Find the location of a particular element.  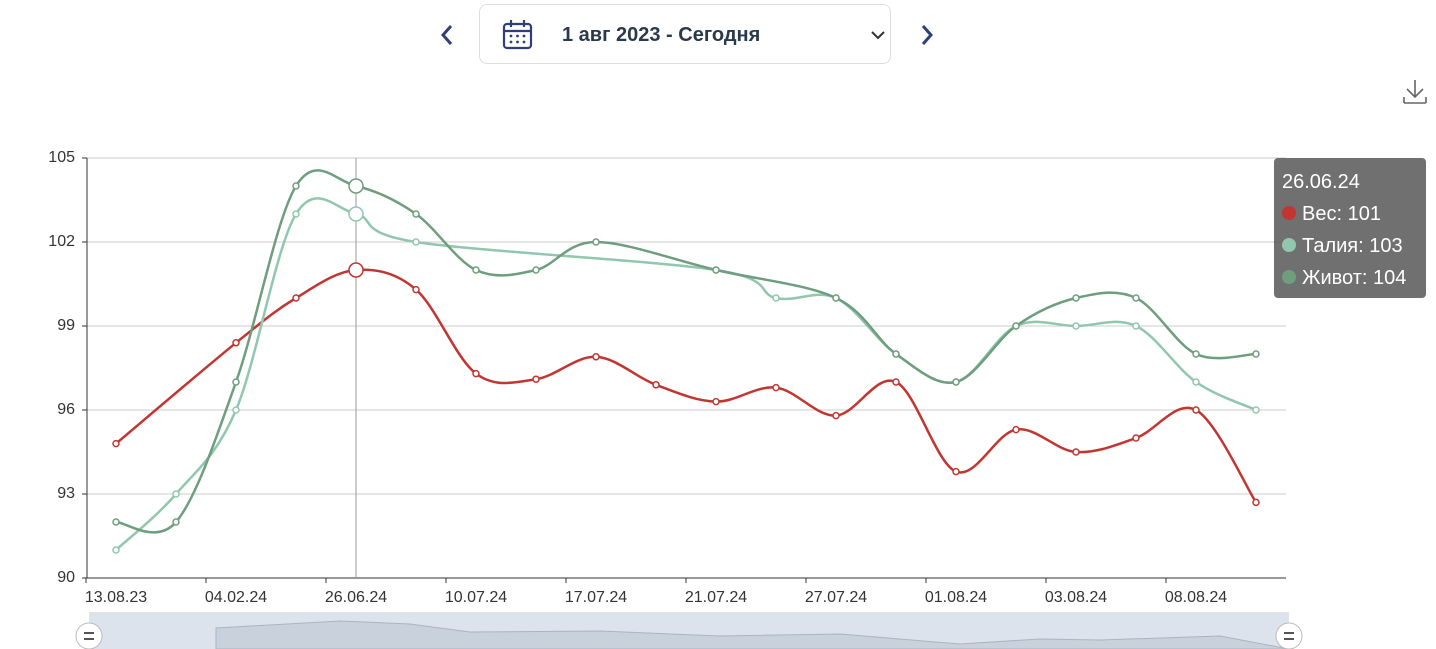

download-button is located at coordinates (1415, 92).